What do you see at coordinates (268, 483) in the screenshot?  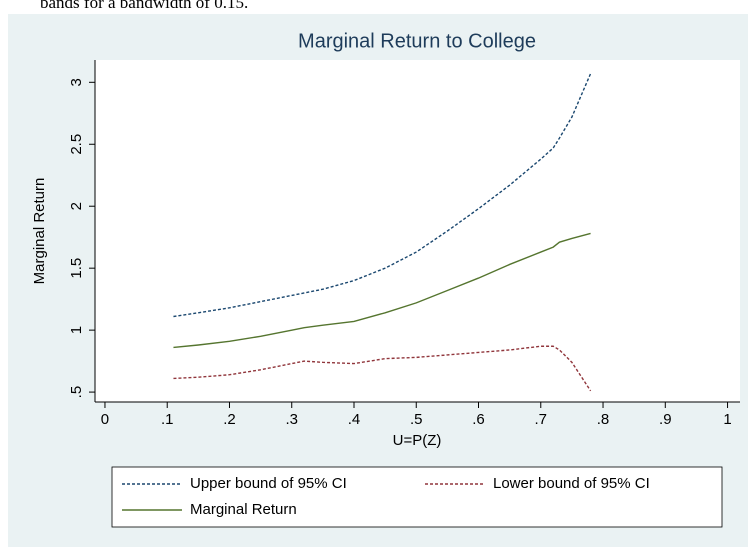 I see `legend-label: Upper bound of 95% CI` at bounding box center [268, 483].